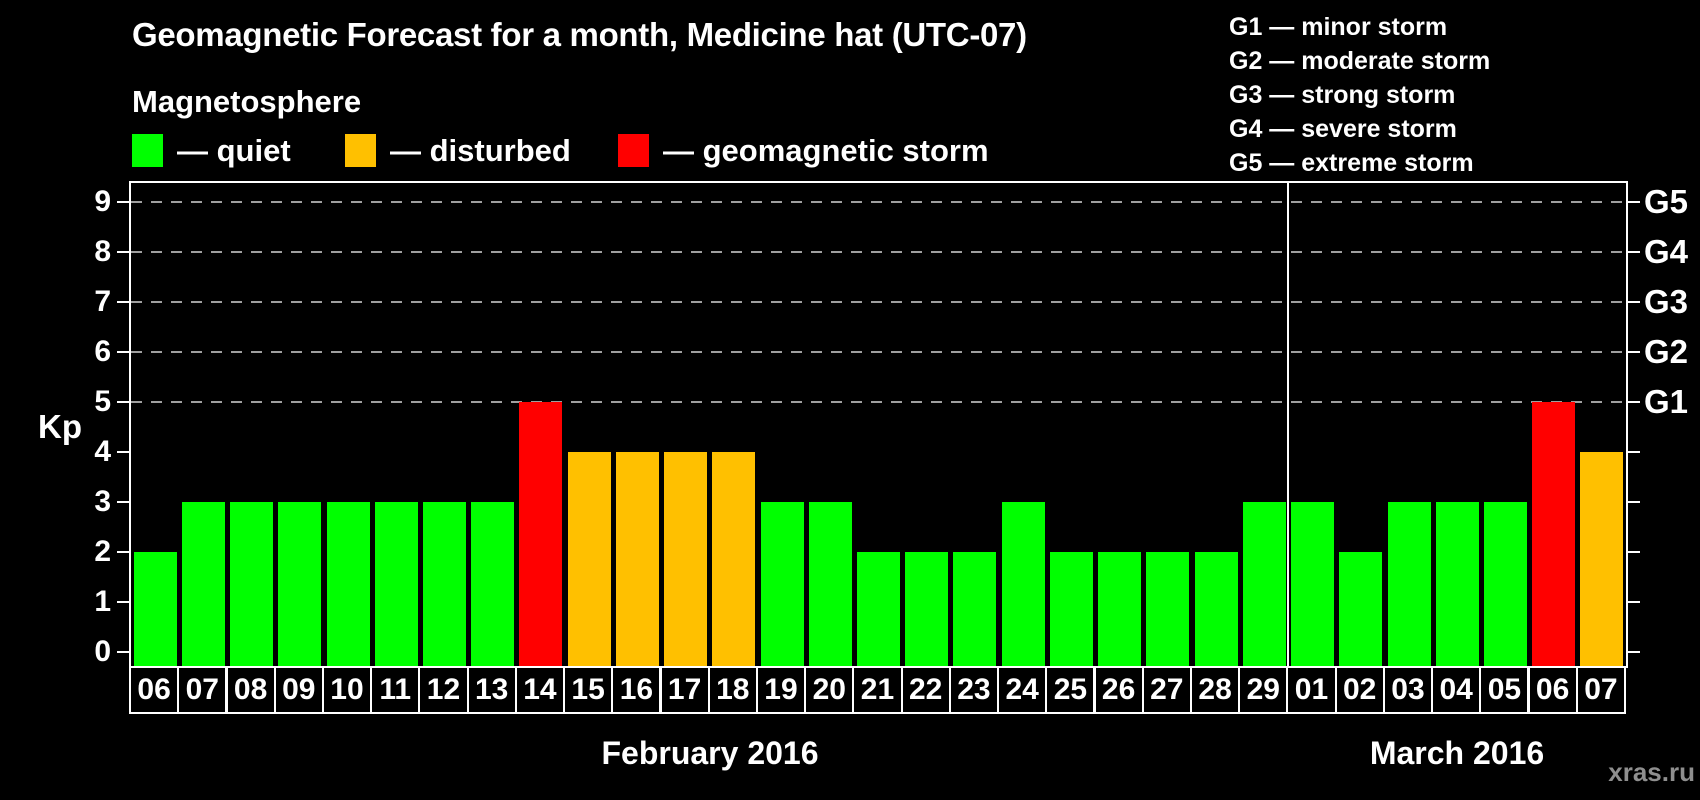 Image resolution: width=1700 pixels, height=800 pixels. Describe the element at coordinates (347, 690) in the screenshot. I see `day-label: 10` at that location.